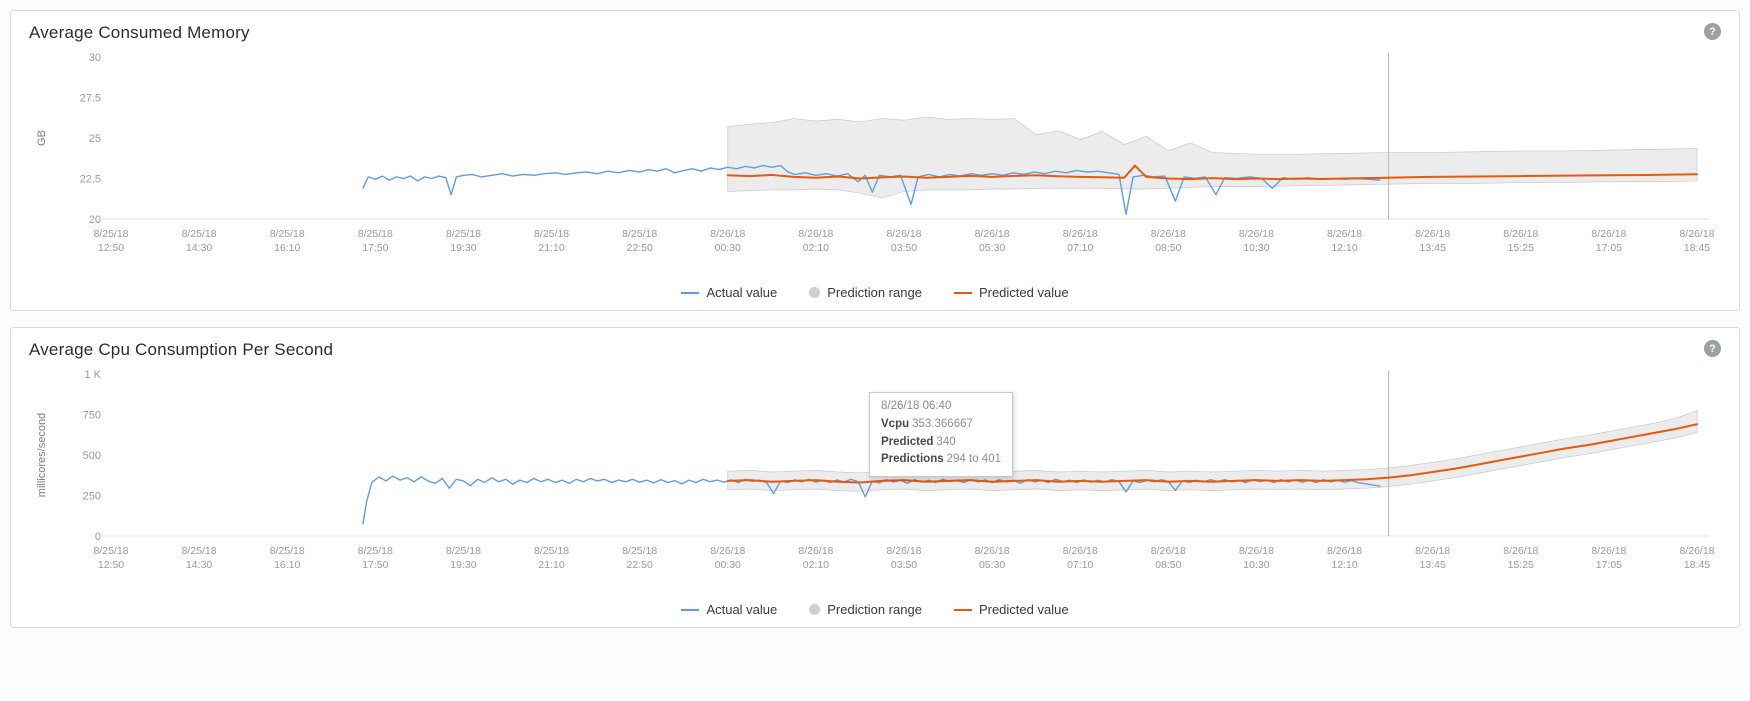 Image resolution: width=1750 pixels, height=701 pixels. What do you see at coordinates (1256, 565) in the screenshot?
I see `svg-text: 10:30` at bounding box center [1256, 565].